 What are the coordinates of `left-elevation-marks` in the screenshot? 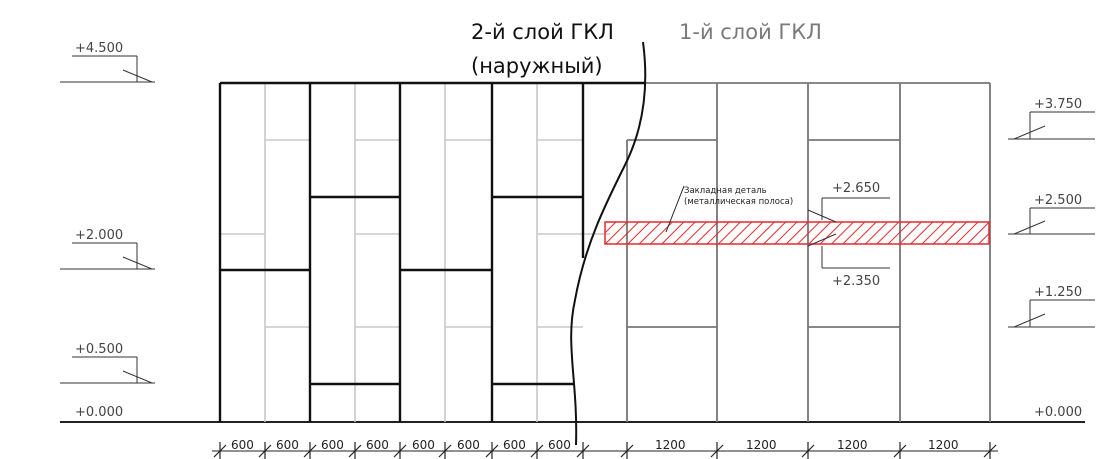 It's located at (107, 219).